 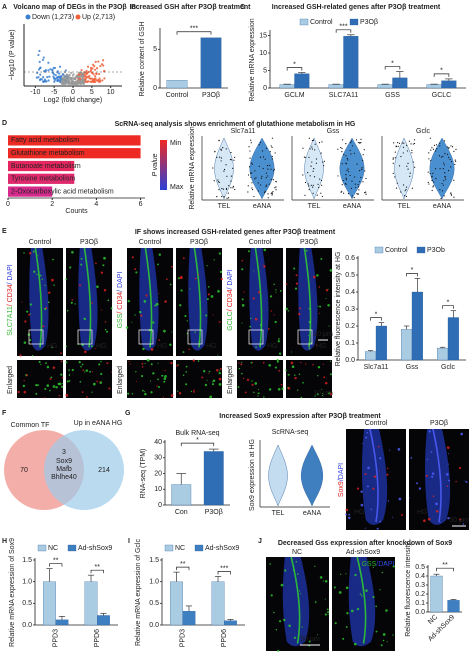 I want to click on y-tick-label: 0.5, so click(x=420, y=567).